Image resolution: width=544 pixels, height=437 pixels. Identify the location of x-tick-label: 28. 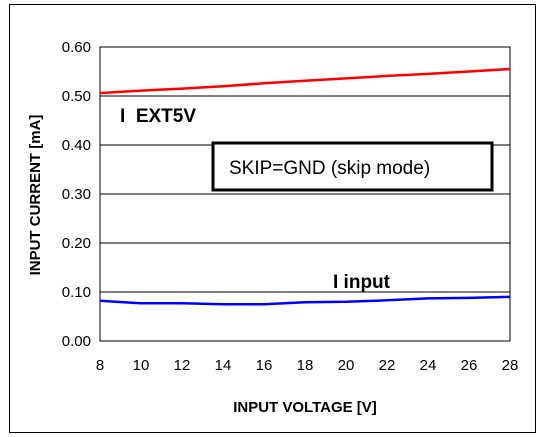
(510, 365).